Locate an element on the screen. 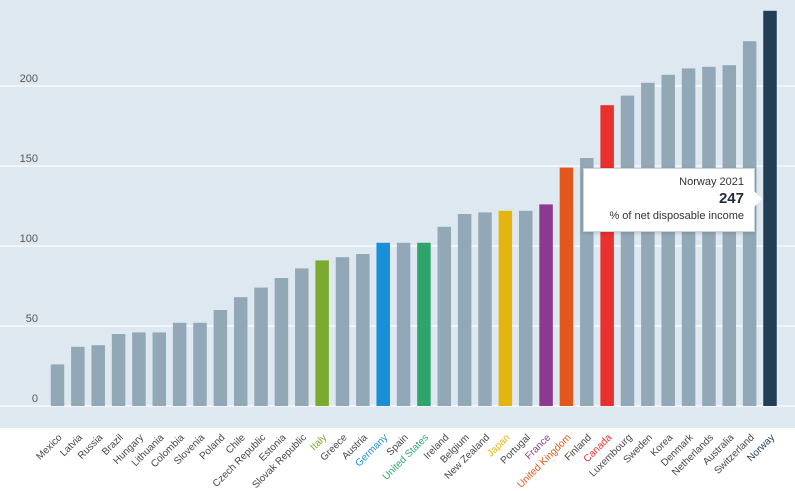  bar-estonia is located at coordinates (281, 342).